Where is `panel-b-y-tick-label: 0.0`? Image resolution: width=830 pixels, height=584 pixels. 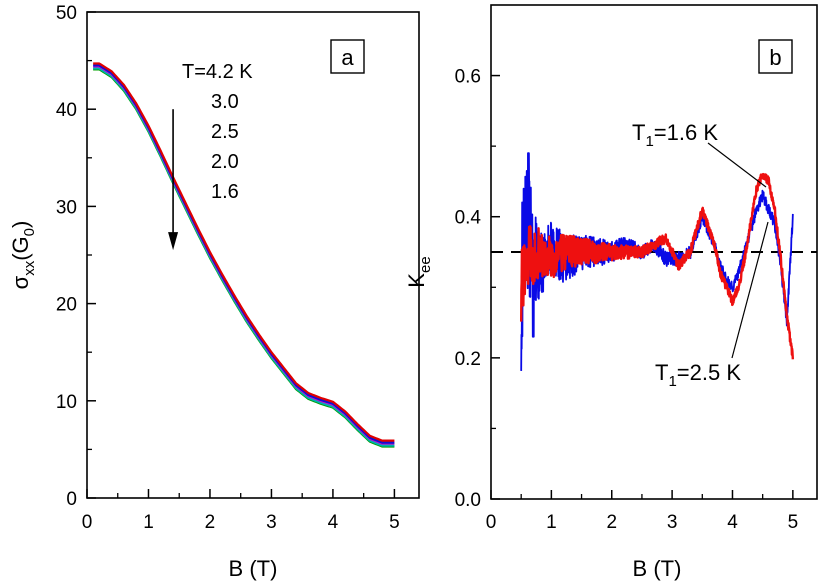
panel-b-y-tick-label: 0.0 is located at coordinates (468, 500).